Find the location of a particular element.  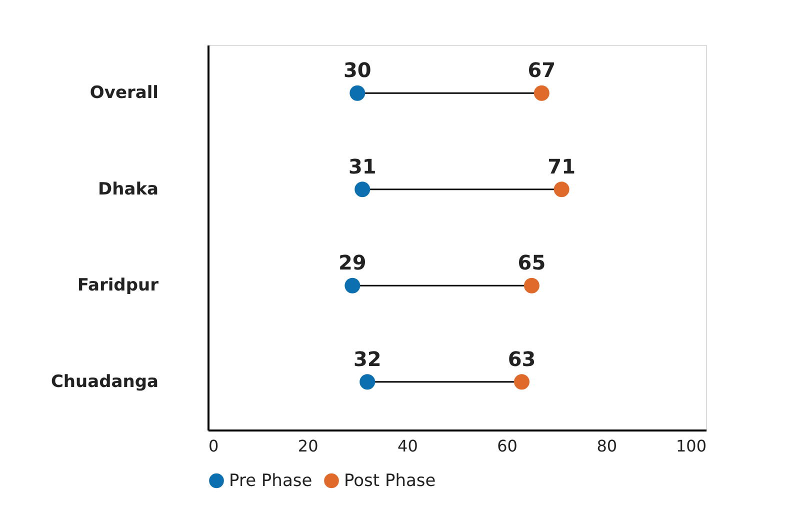

data-label: 65 is located at coordinates (532, 262).